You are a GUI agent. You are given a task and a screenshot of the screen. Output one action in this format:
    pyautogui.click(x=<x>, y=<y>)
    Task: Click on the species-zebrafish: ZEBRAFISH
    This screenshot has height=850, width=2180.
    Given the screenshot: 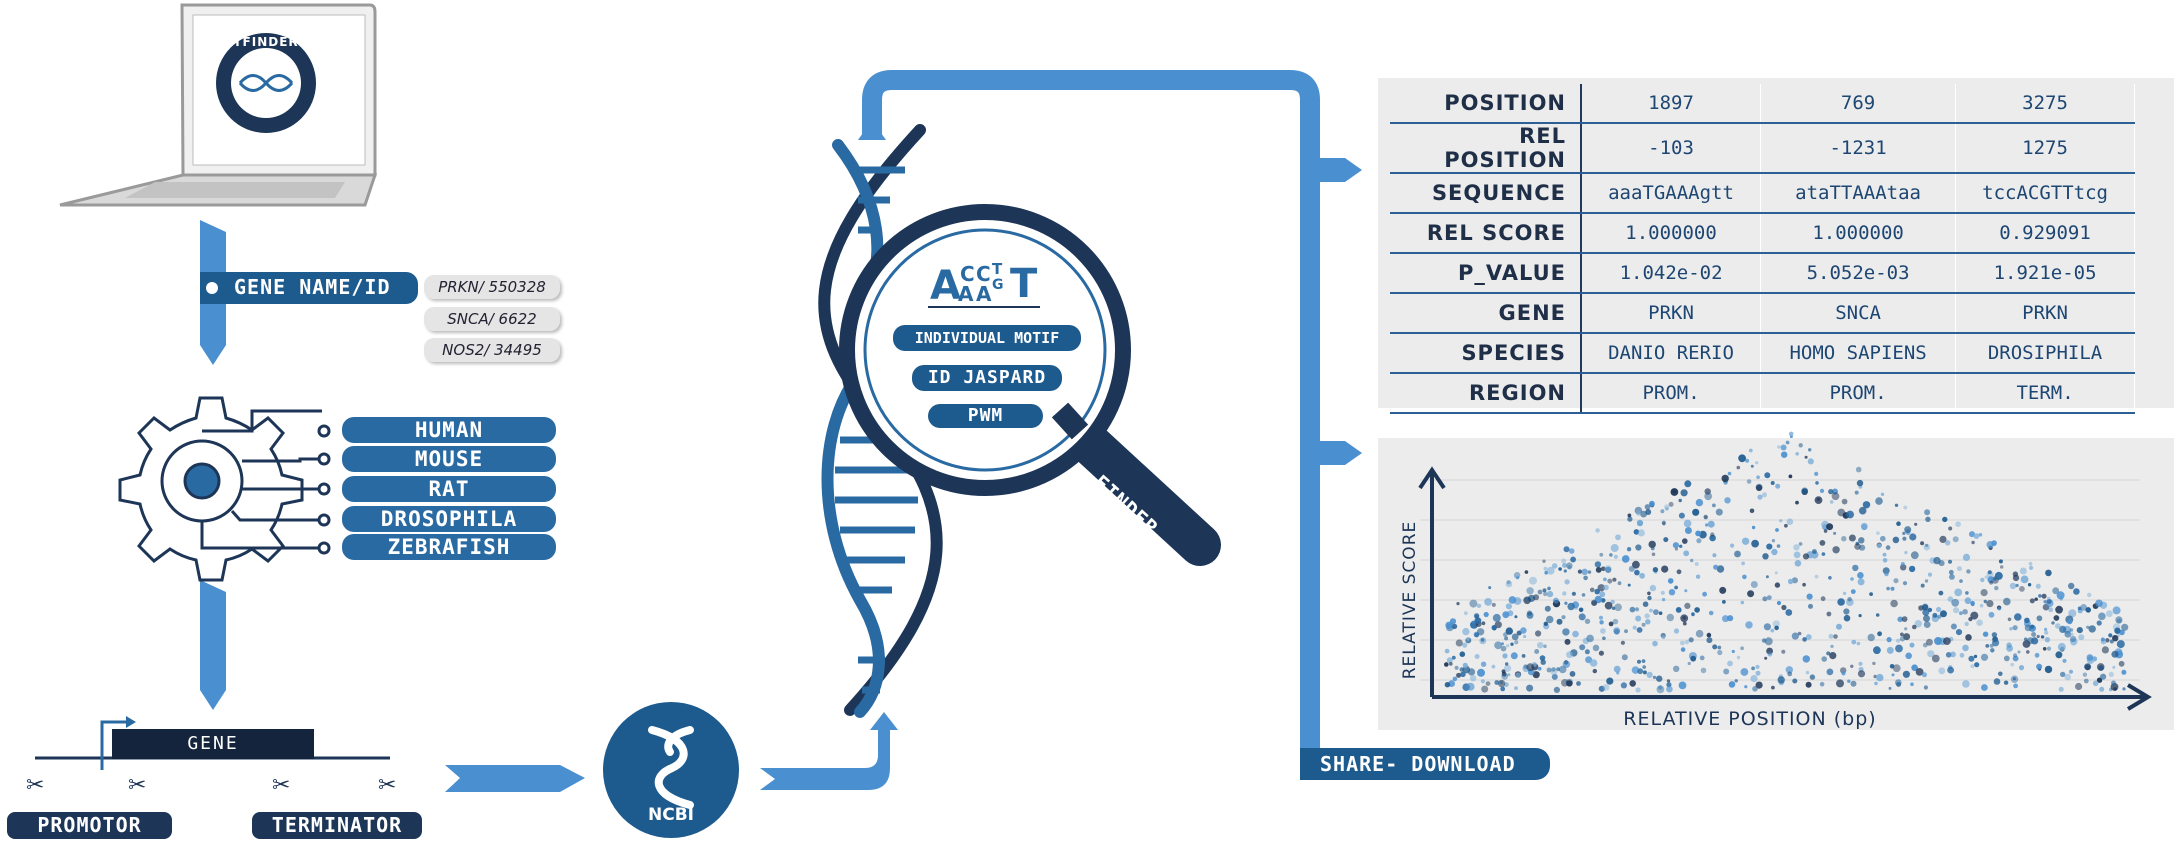 What is the action you would take?
    pyautogui.click(x=449, y=547)
    